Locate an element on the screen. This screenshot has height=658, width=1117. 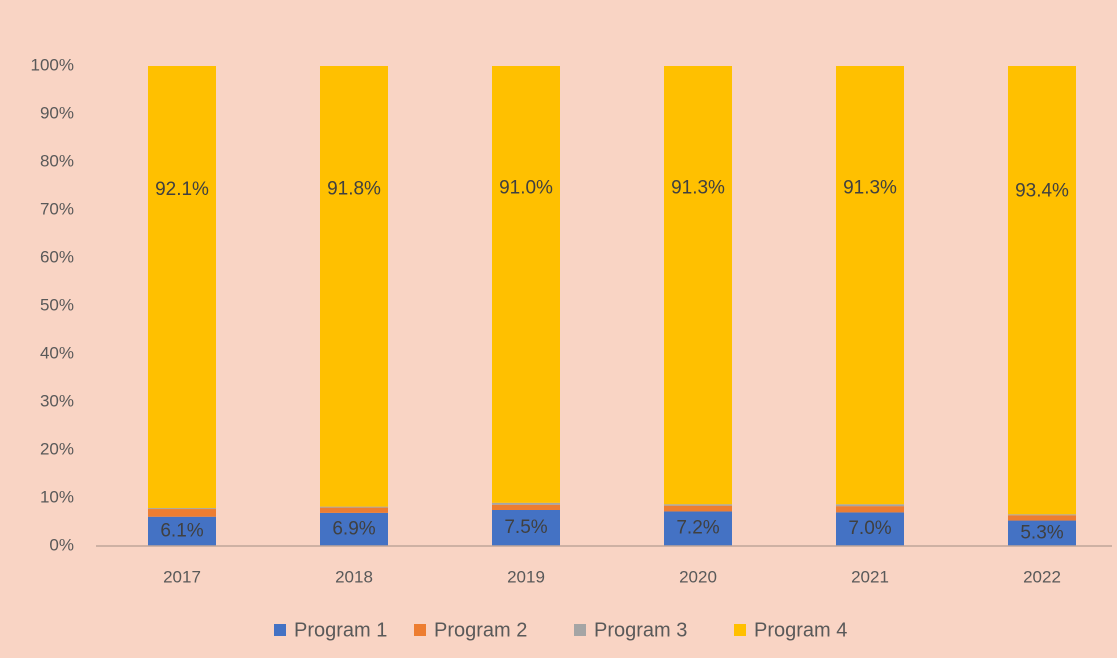
y-tick-label: 80% is located at coordinates (57, 160).